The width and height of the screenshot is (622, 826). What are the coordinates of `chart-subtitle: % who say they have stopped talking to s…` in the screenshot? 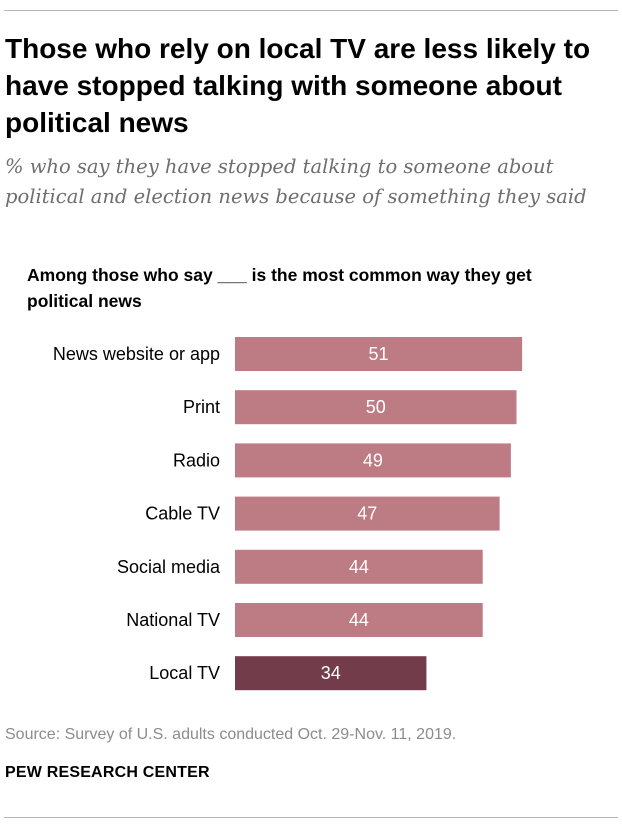 It's located at (296, 181).